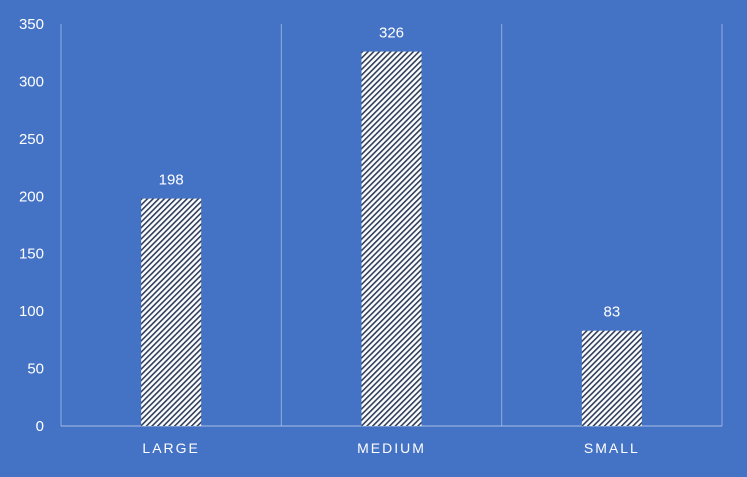 The image size is (747, 477). What do you see at coordinates (31, 225) in the screenshot?
I see `y-axis-tick-labels: 0 50 100 150 200 250 300 350` at bounding box center [31, 225].